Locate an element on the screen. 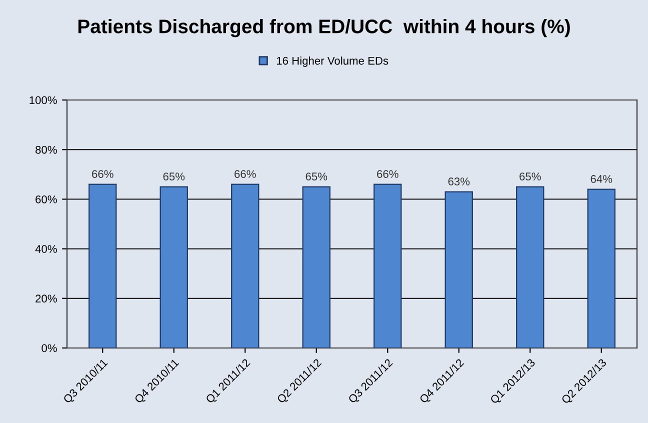 This screenshot has width=648, height=423. legend-label: 16 Higher Volume EDs is located at coordinates (332, 61).